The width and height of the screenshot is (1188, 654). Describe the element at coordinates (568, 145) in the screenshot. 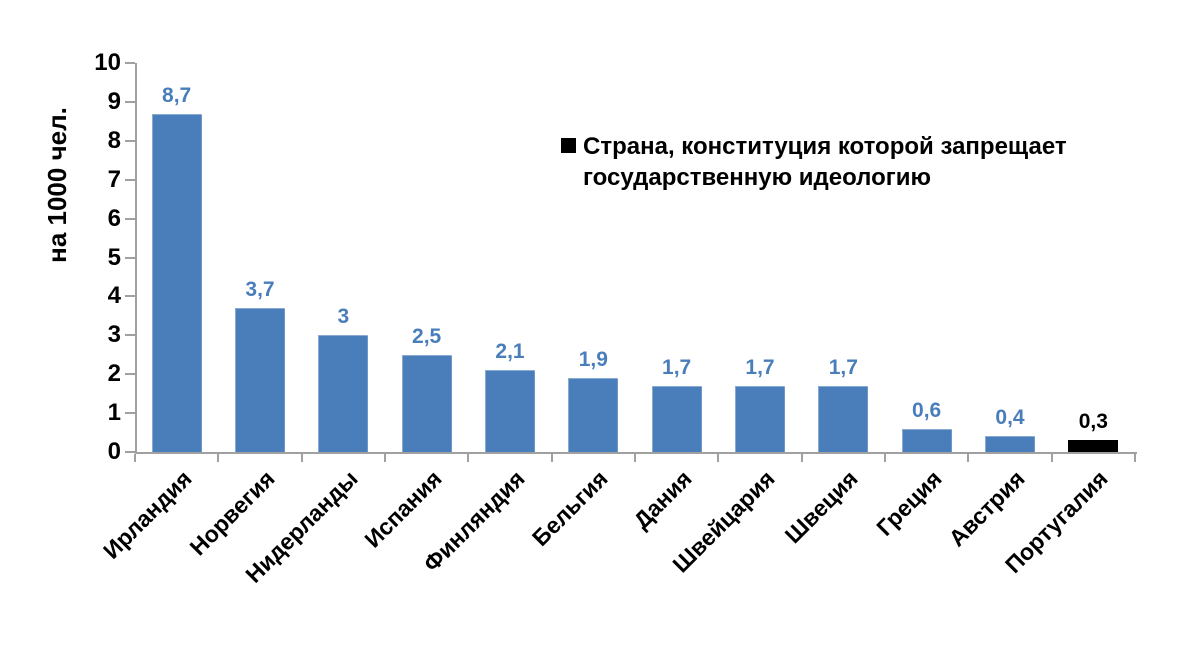

I see `legend-marker-square-icon` at that location.